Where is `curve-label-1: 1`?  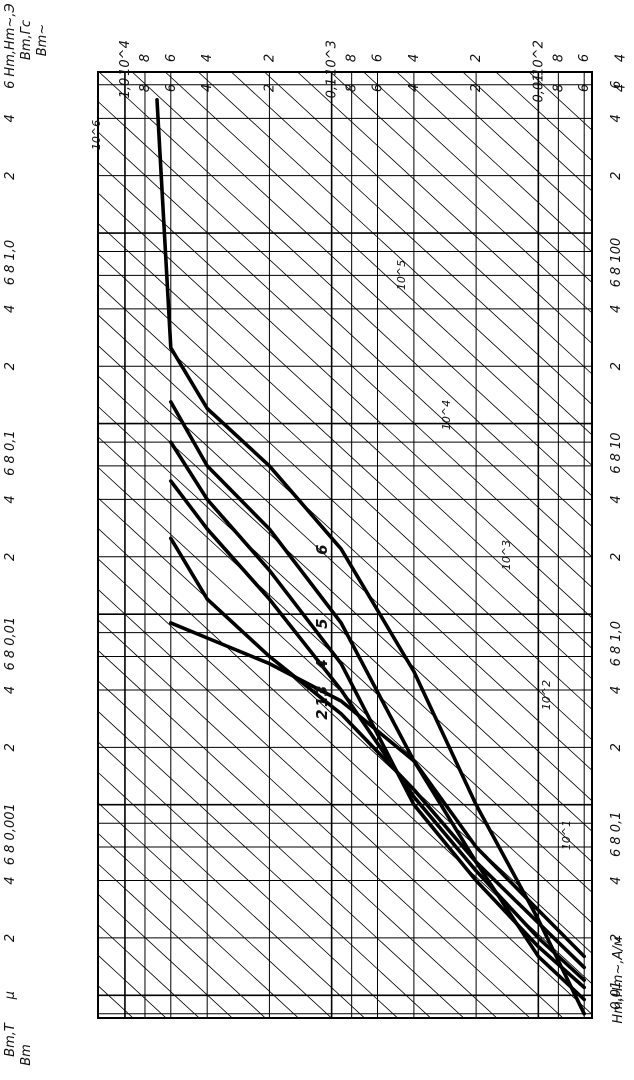
curve-label-1: 1 is located at coordinates (322, 702).